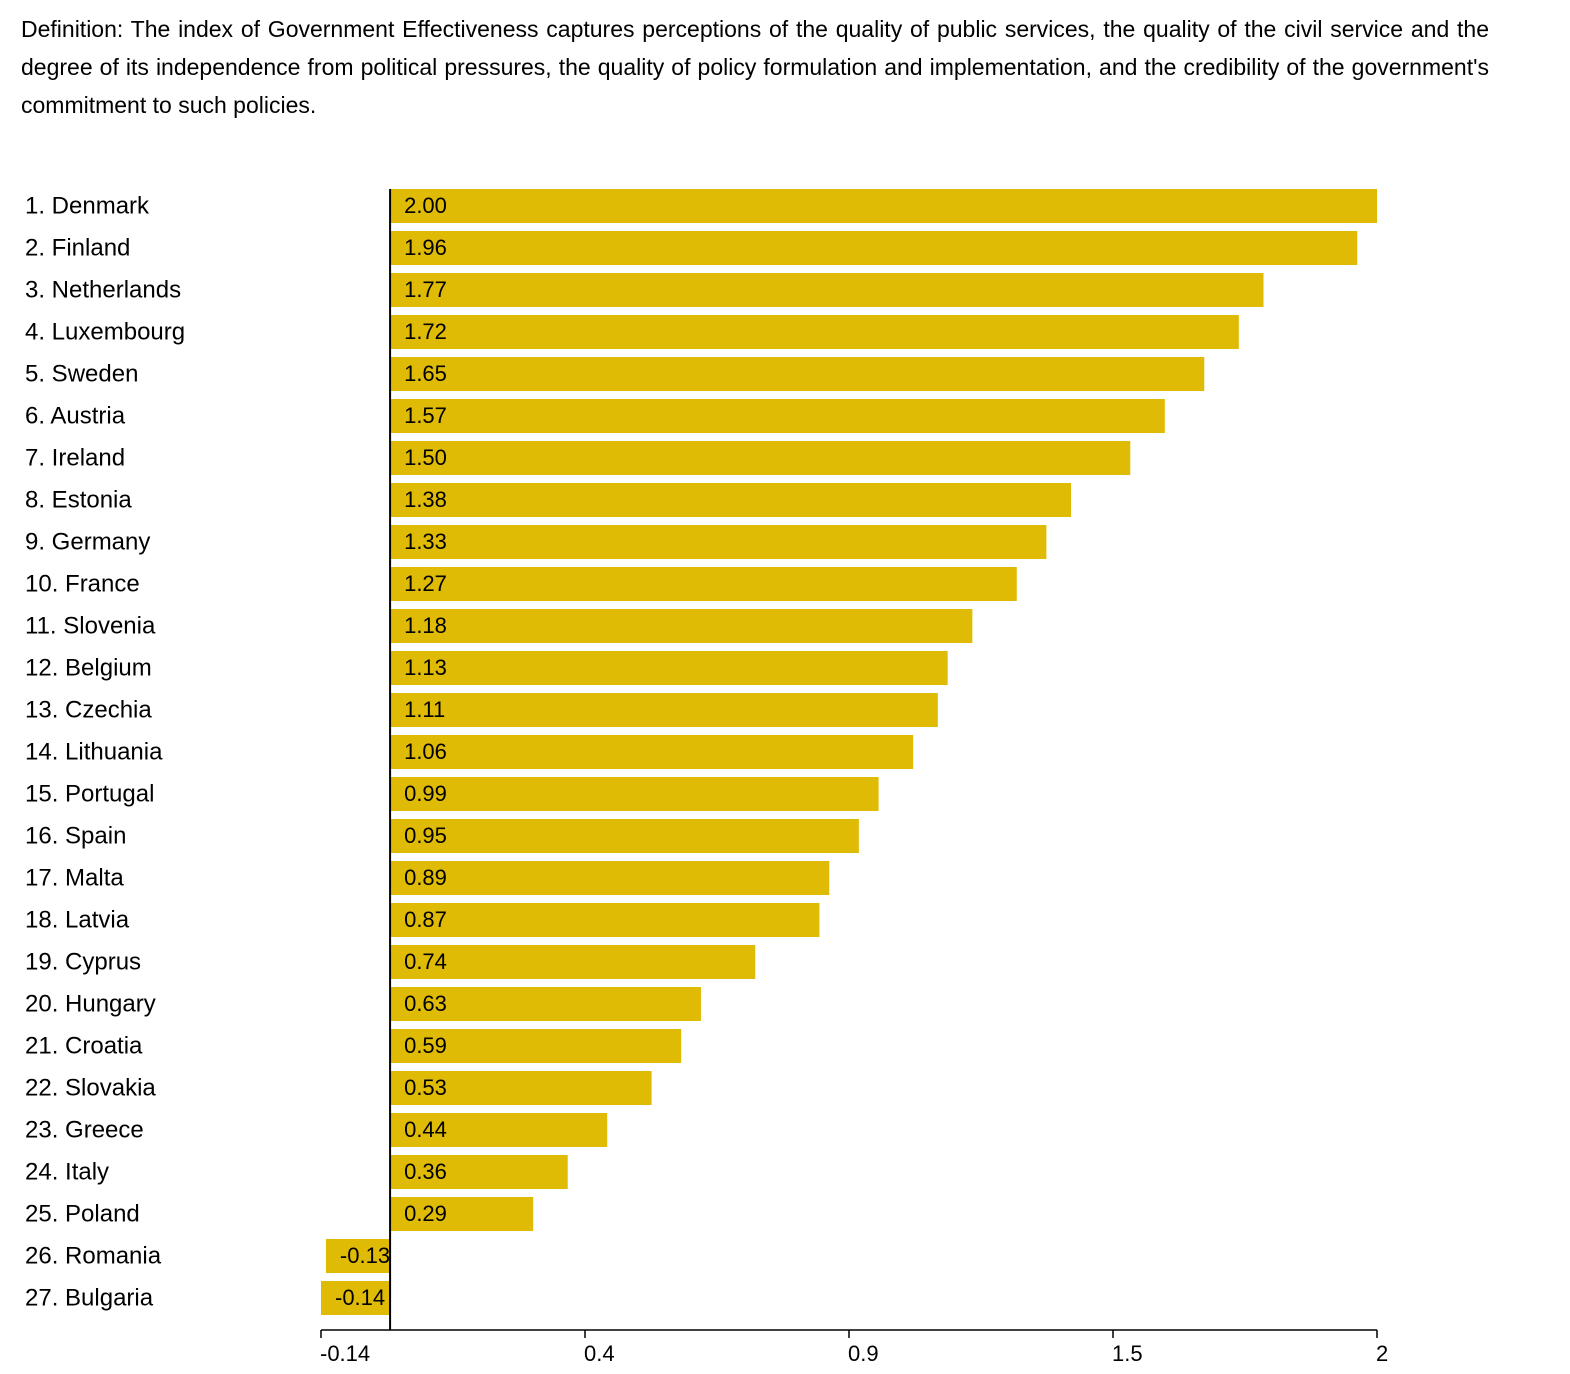 The height and width of the screenshot is (1374, 1570). What do you see at coordinates (82, 1213) in the screenshot?
I see `category-label: 25. Poland` at bounding box center [82, 1213].